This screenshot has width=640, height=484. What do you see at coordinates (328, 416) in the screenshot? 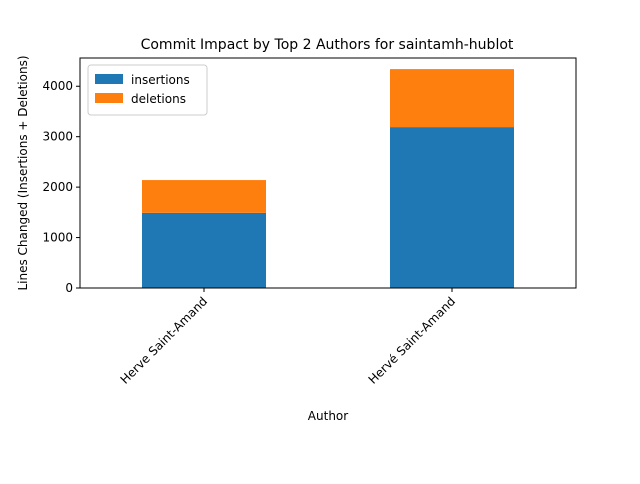
I see `x-axis-label: Author` at bounding box center [328, 416].